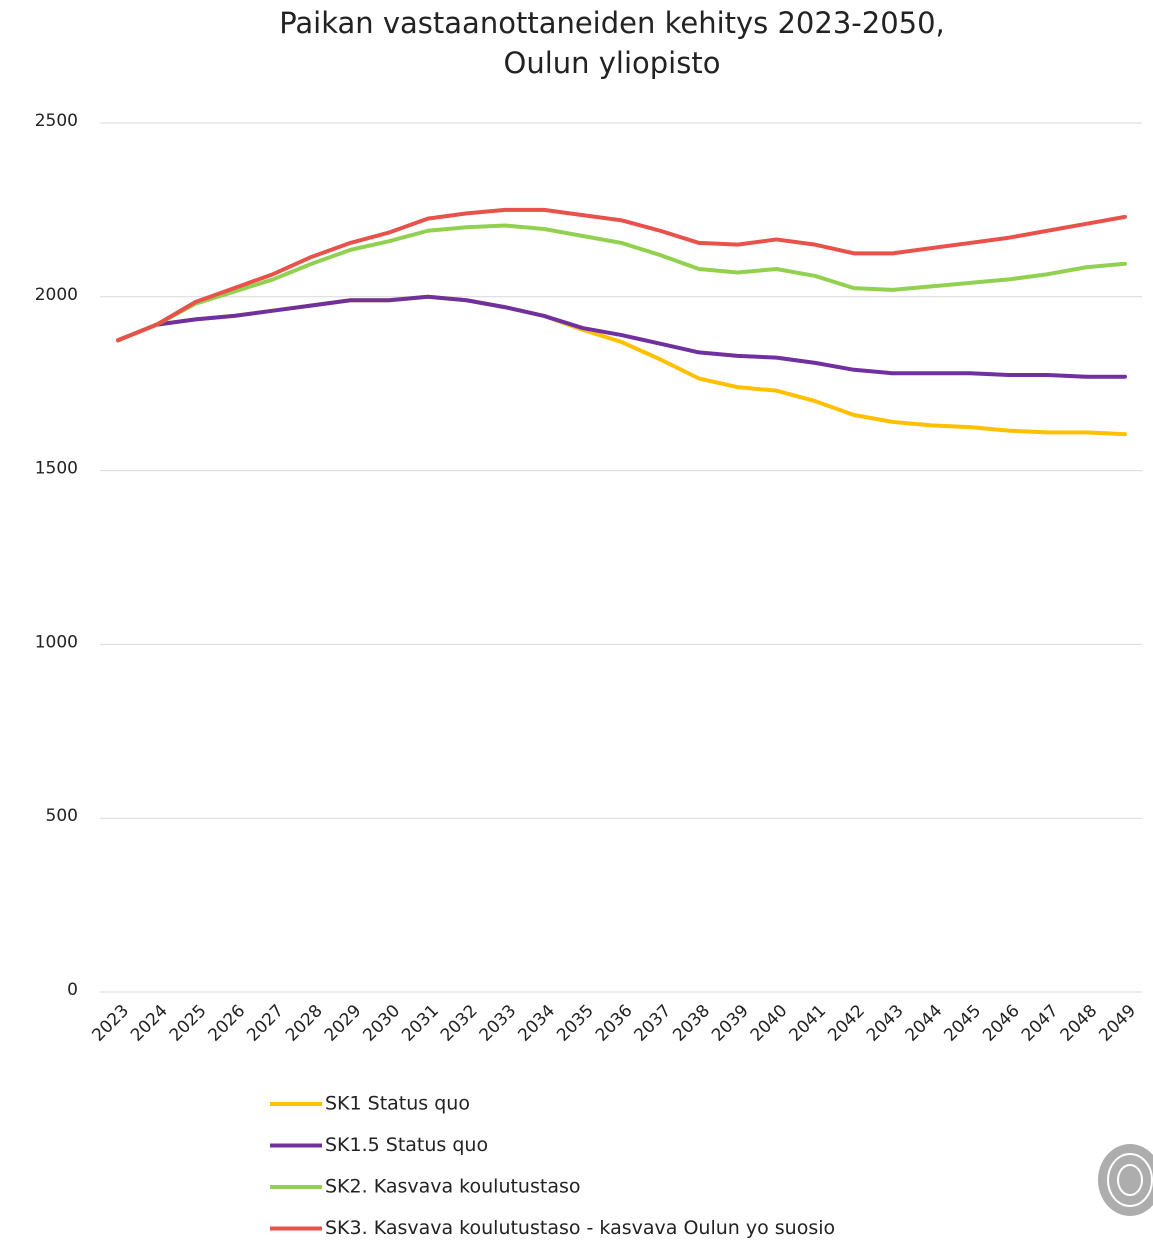  I want to click on x-tick-label: 2049, so click(1117, 1023).